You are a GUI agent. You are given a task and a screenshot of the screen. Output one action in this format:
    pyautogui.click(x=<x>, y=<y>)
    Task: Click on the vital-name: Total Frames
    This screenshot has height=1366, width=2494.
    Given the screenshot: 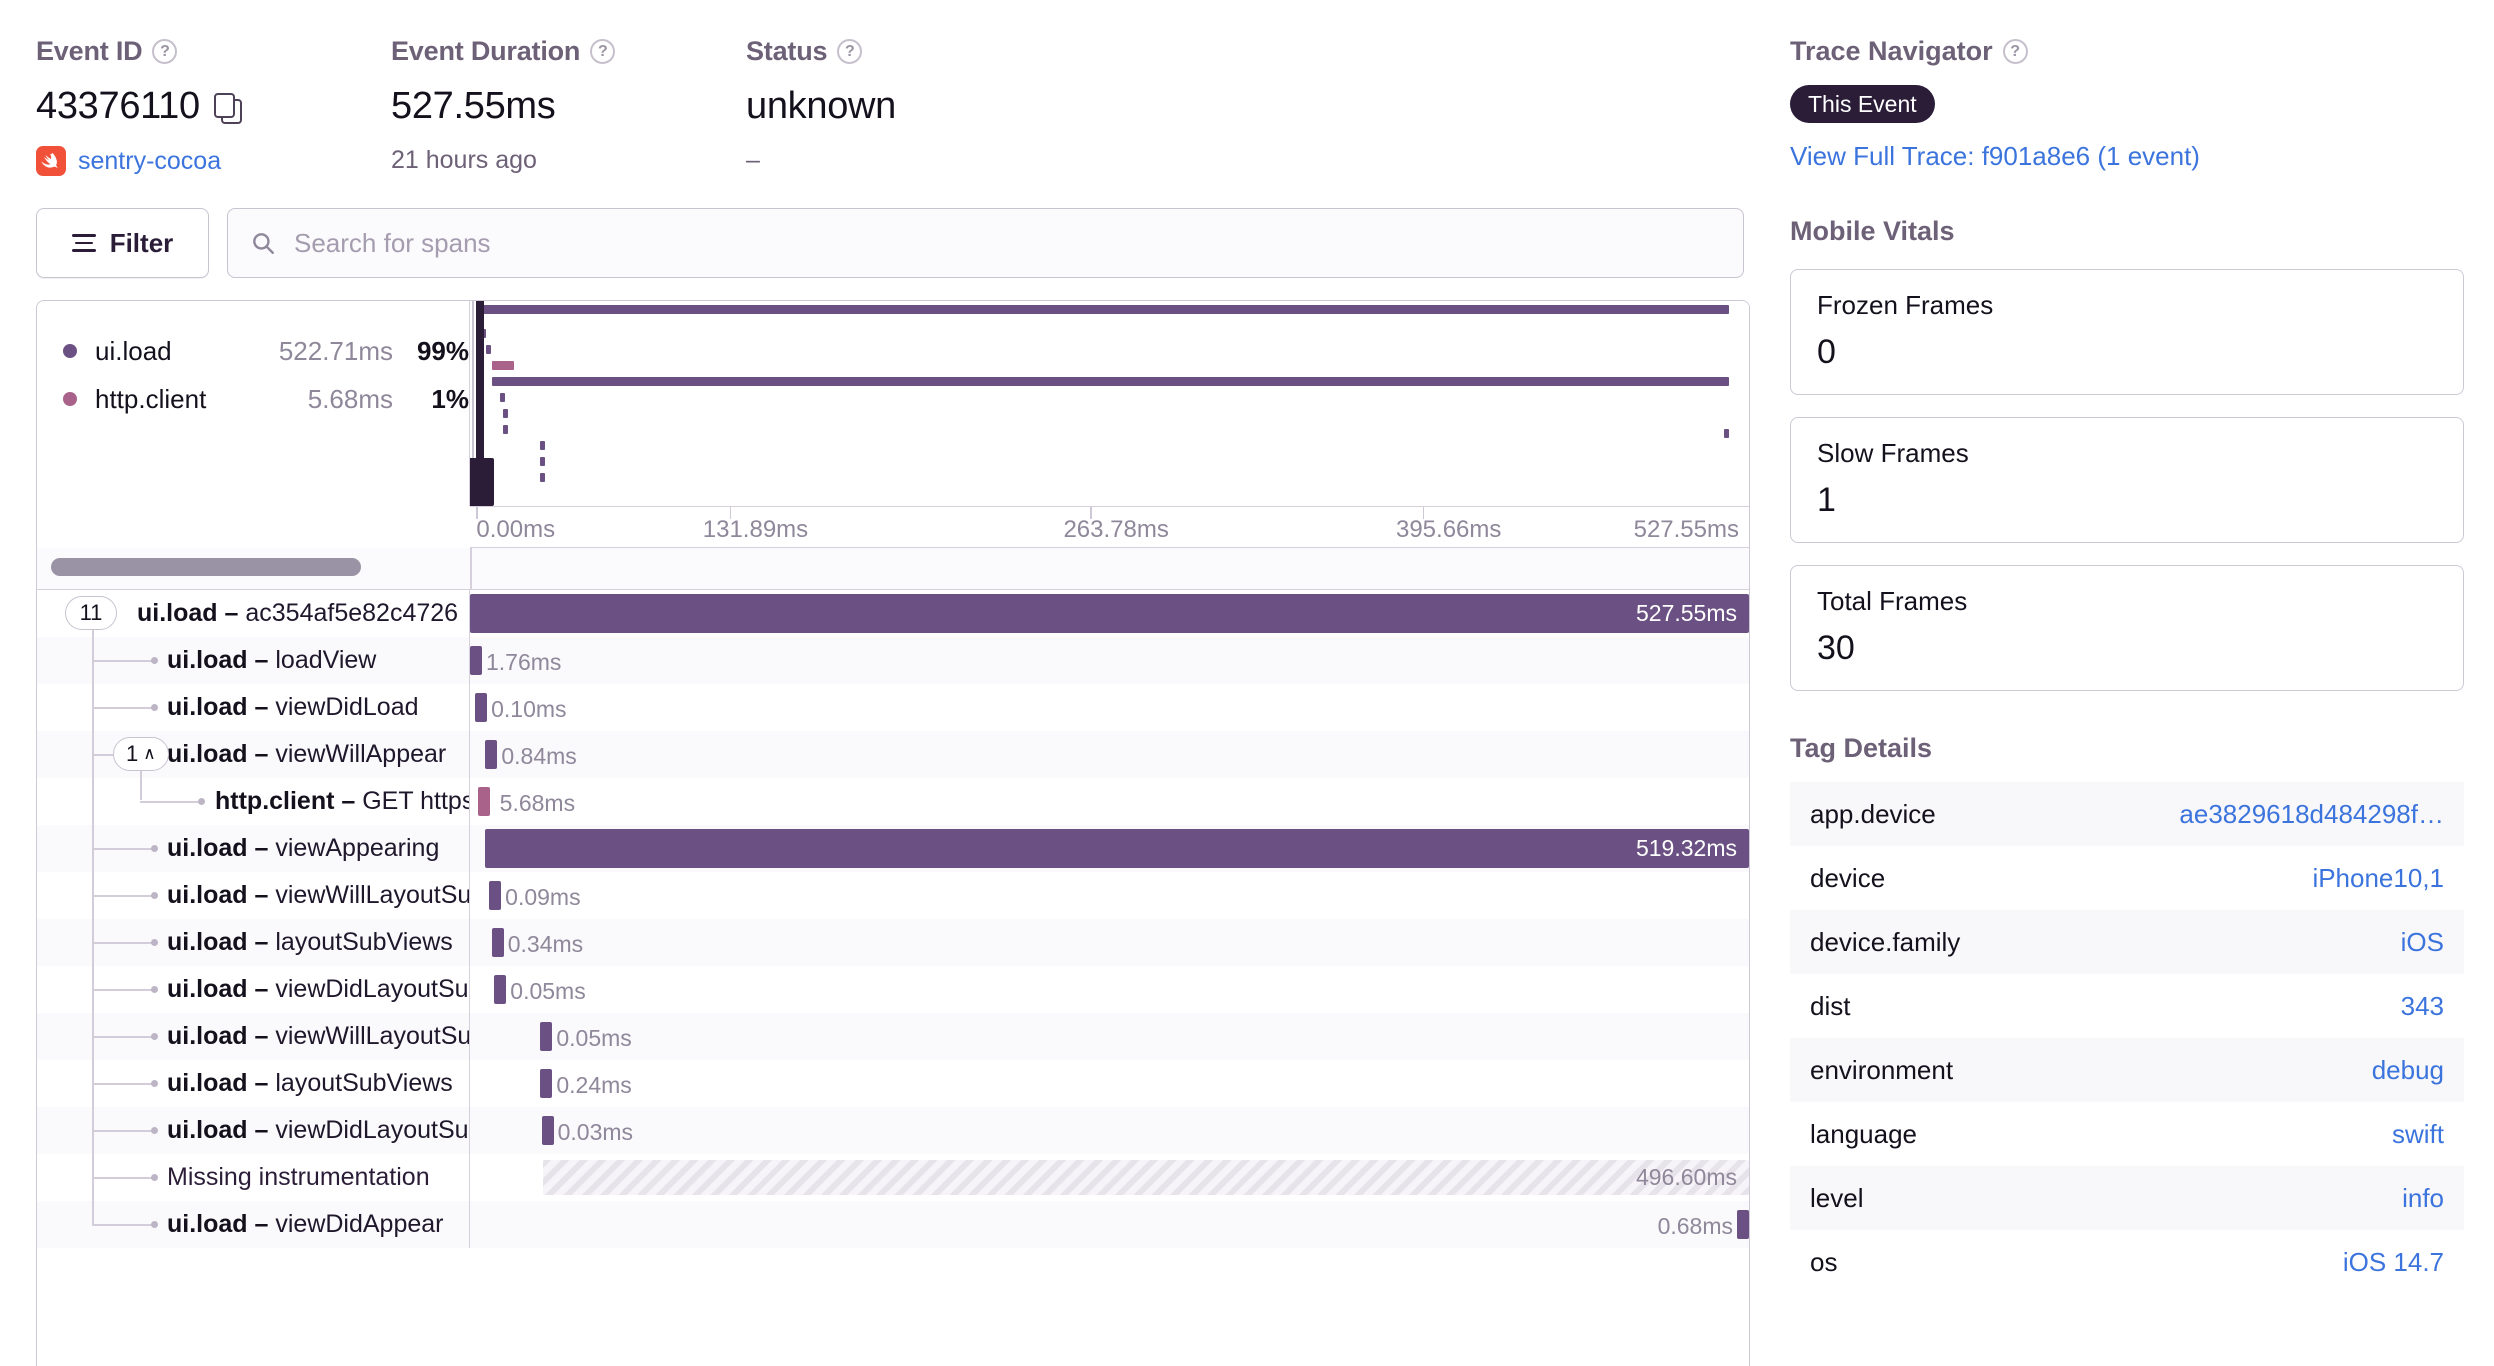 What is the action you would take?
    pyautogui.click(x=1892, y=601)
    